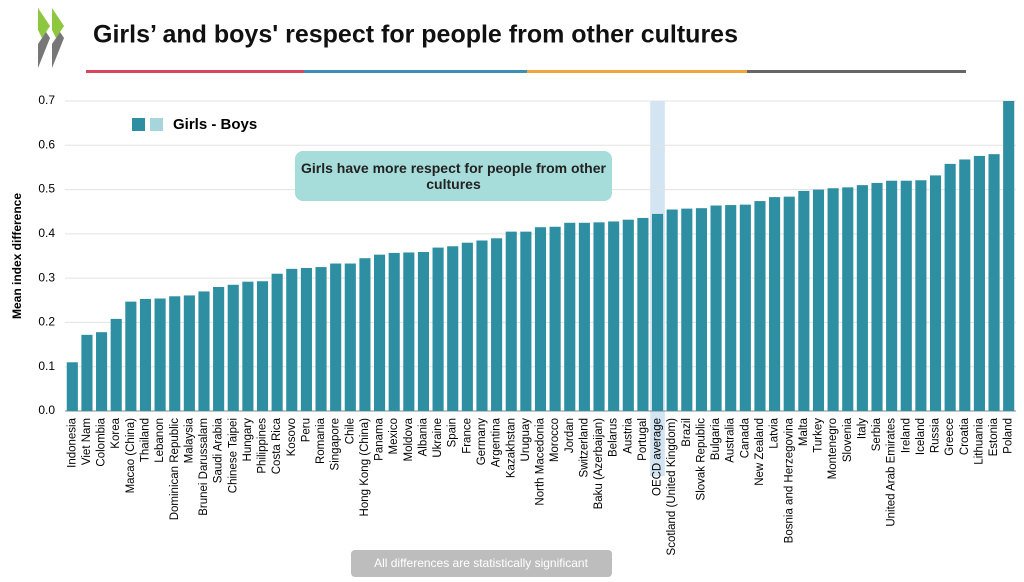 Image resolution: width=1024 pixels, height=582 pixels. Describe the element at coordinates (687, 432) in the screenshot. I see `x-tick-label: Brazil` at that location.